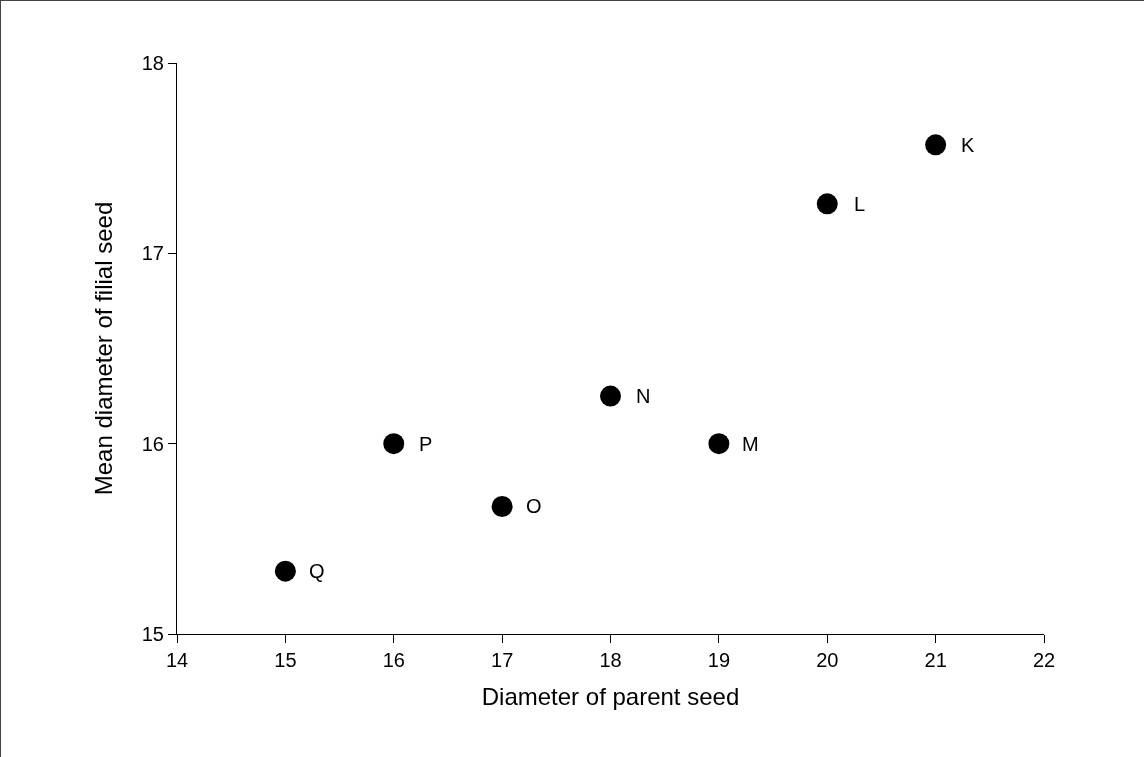 The image size is (1144, 757). What do you see at coordinates (935, 660) in the screenshot?
I see `x-tick-label: 21` at bounding box center [935, 660].